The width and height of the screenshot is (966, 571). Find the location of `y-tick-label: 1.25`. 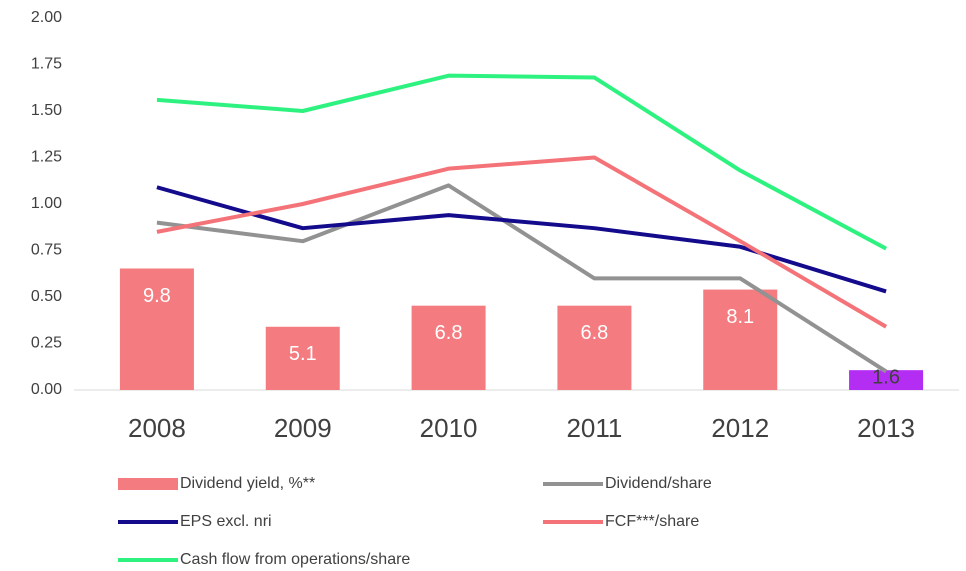

y-tick-label: 1.25 is located at coordinates (46, 157).